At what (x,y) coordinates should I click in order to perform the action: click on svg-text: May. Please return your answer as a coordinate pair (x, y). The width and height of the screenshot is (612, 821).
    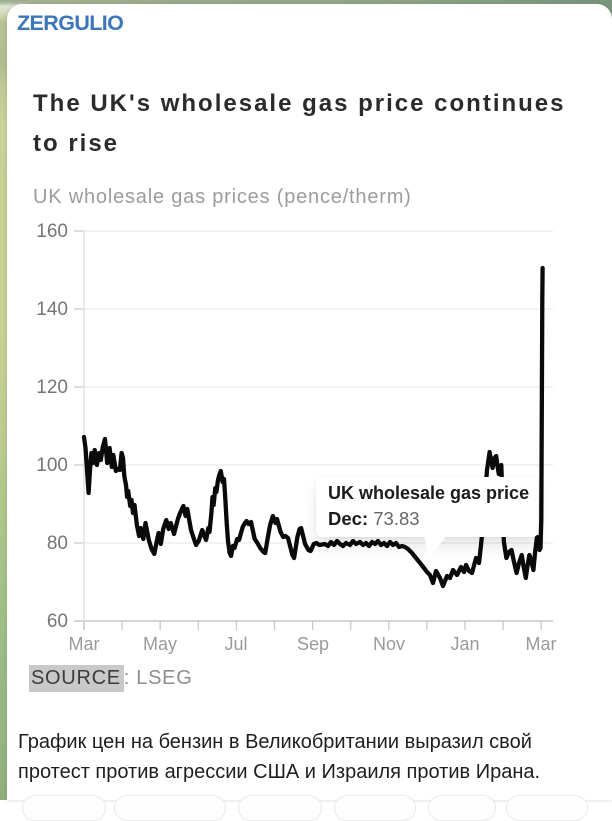
    Looking at the image, I should click on (160, 644).